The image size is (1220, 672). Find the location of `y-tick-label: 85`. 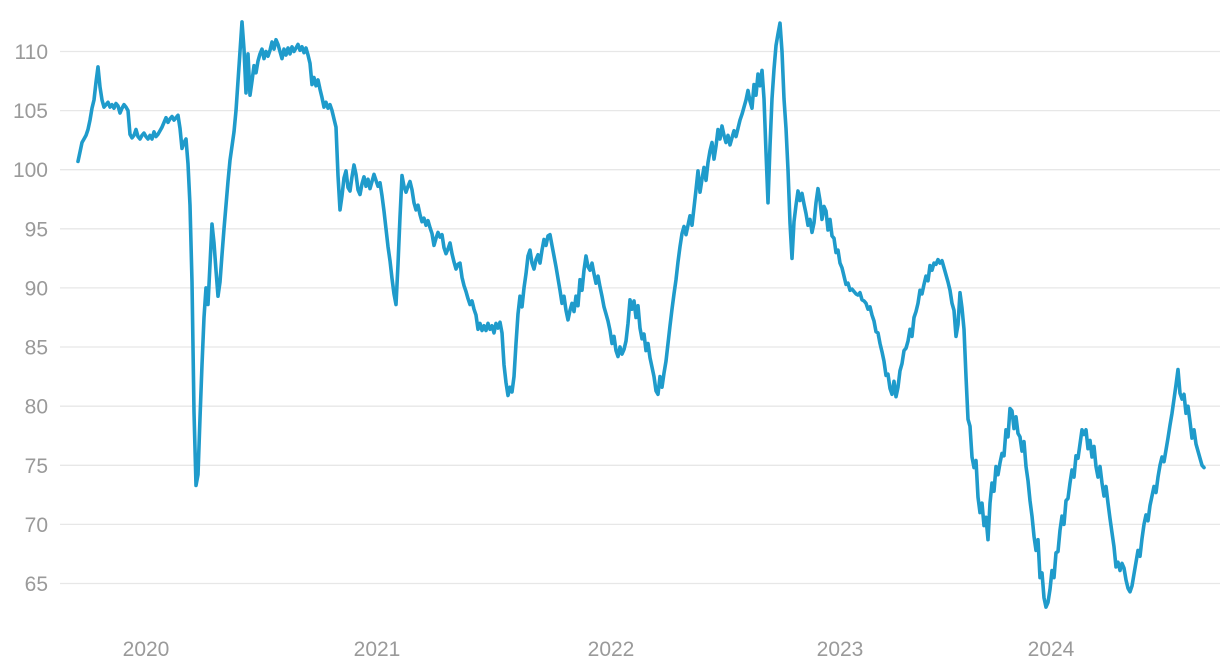

y-tick-label: 85 is located at coordinates (36, 348).